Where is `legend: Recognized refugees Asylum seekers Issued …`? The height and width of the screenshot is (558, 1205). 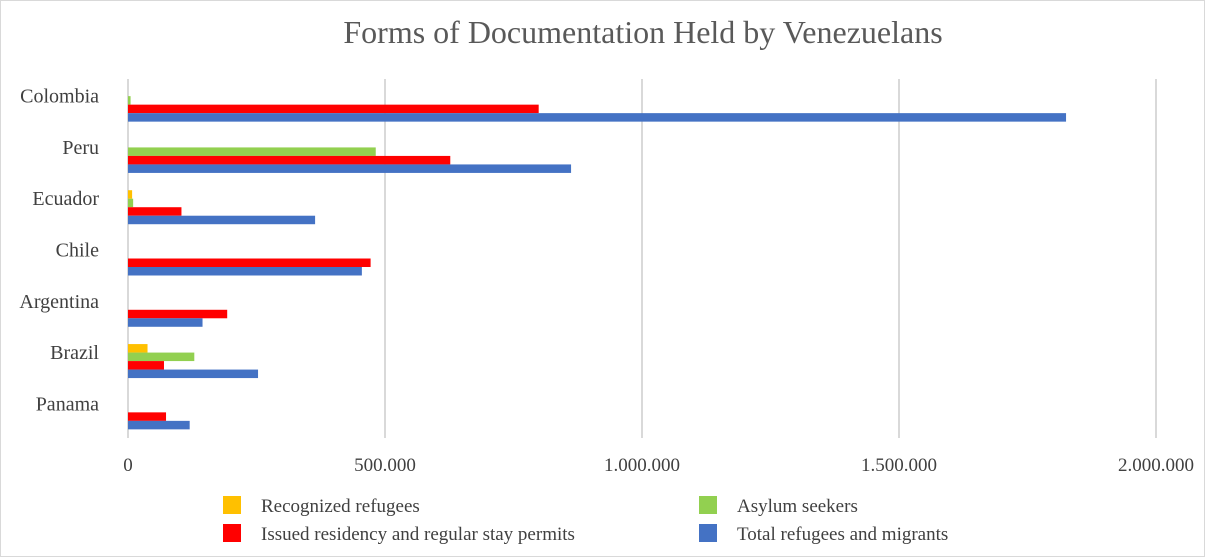 legend: Recognized refugees Asylum seekers Issued … is located at coordinates (585, 520).